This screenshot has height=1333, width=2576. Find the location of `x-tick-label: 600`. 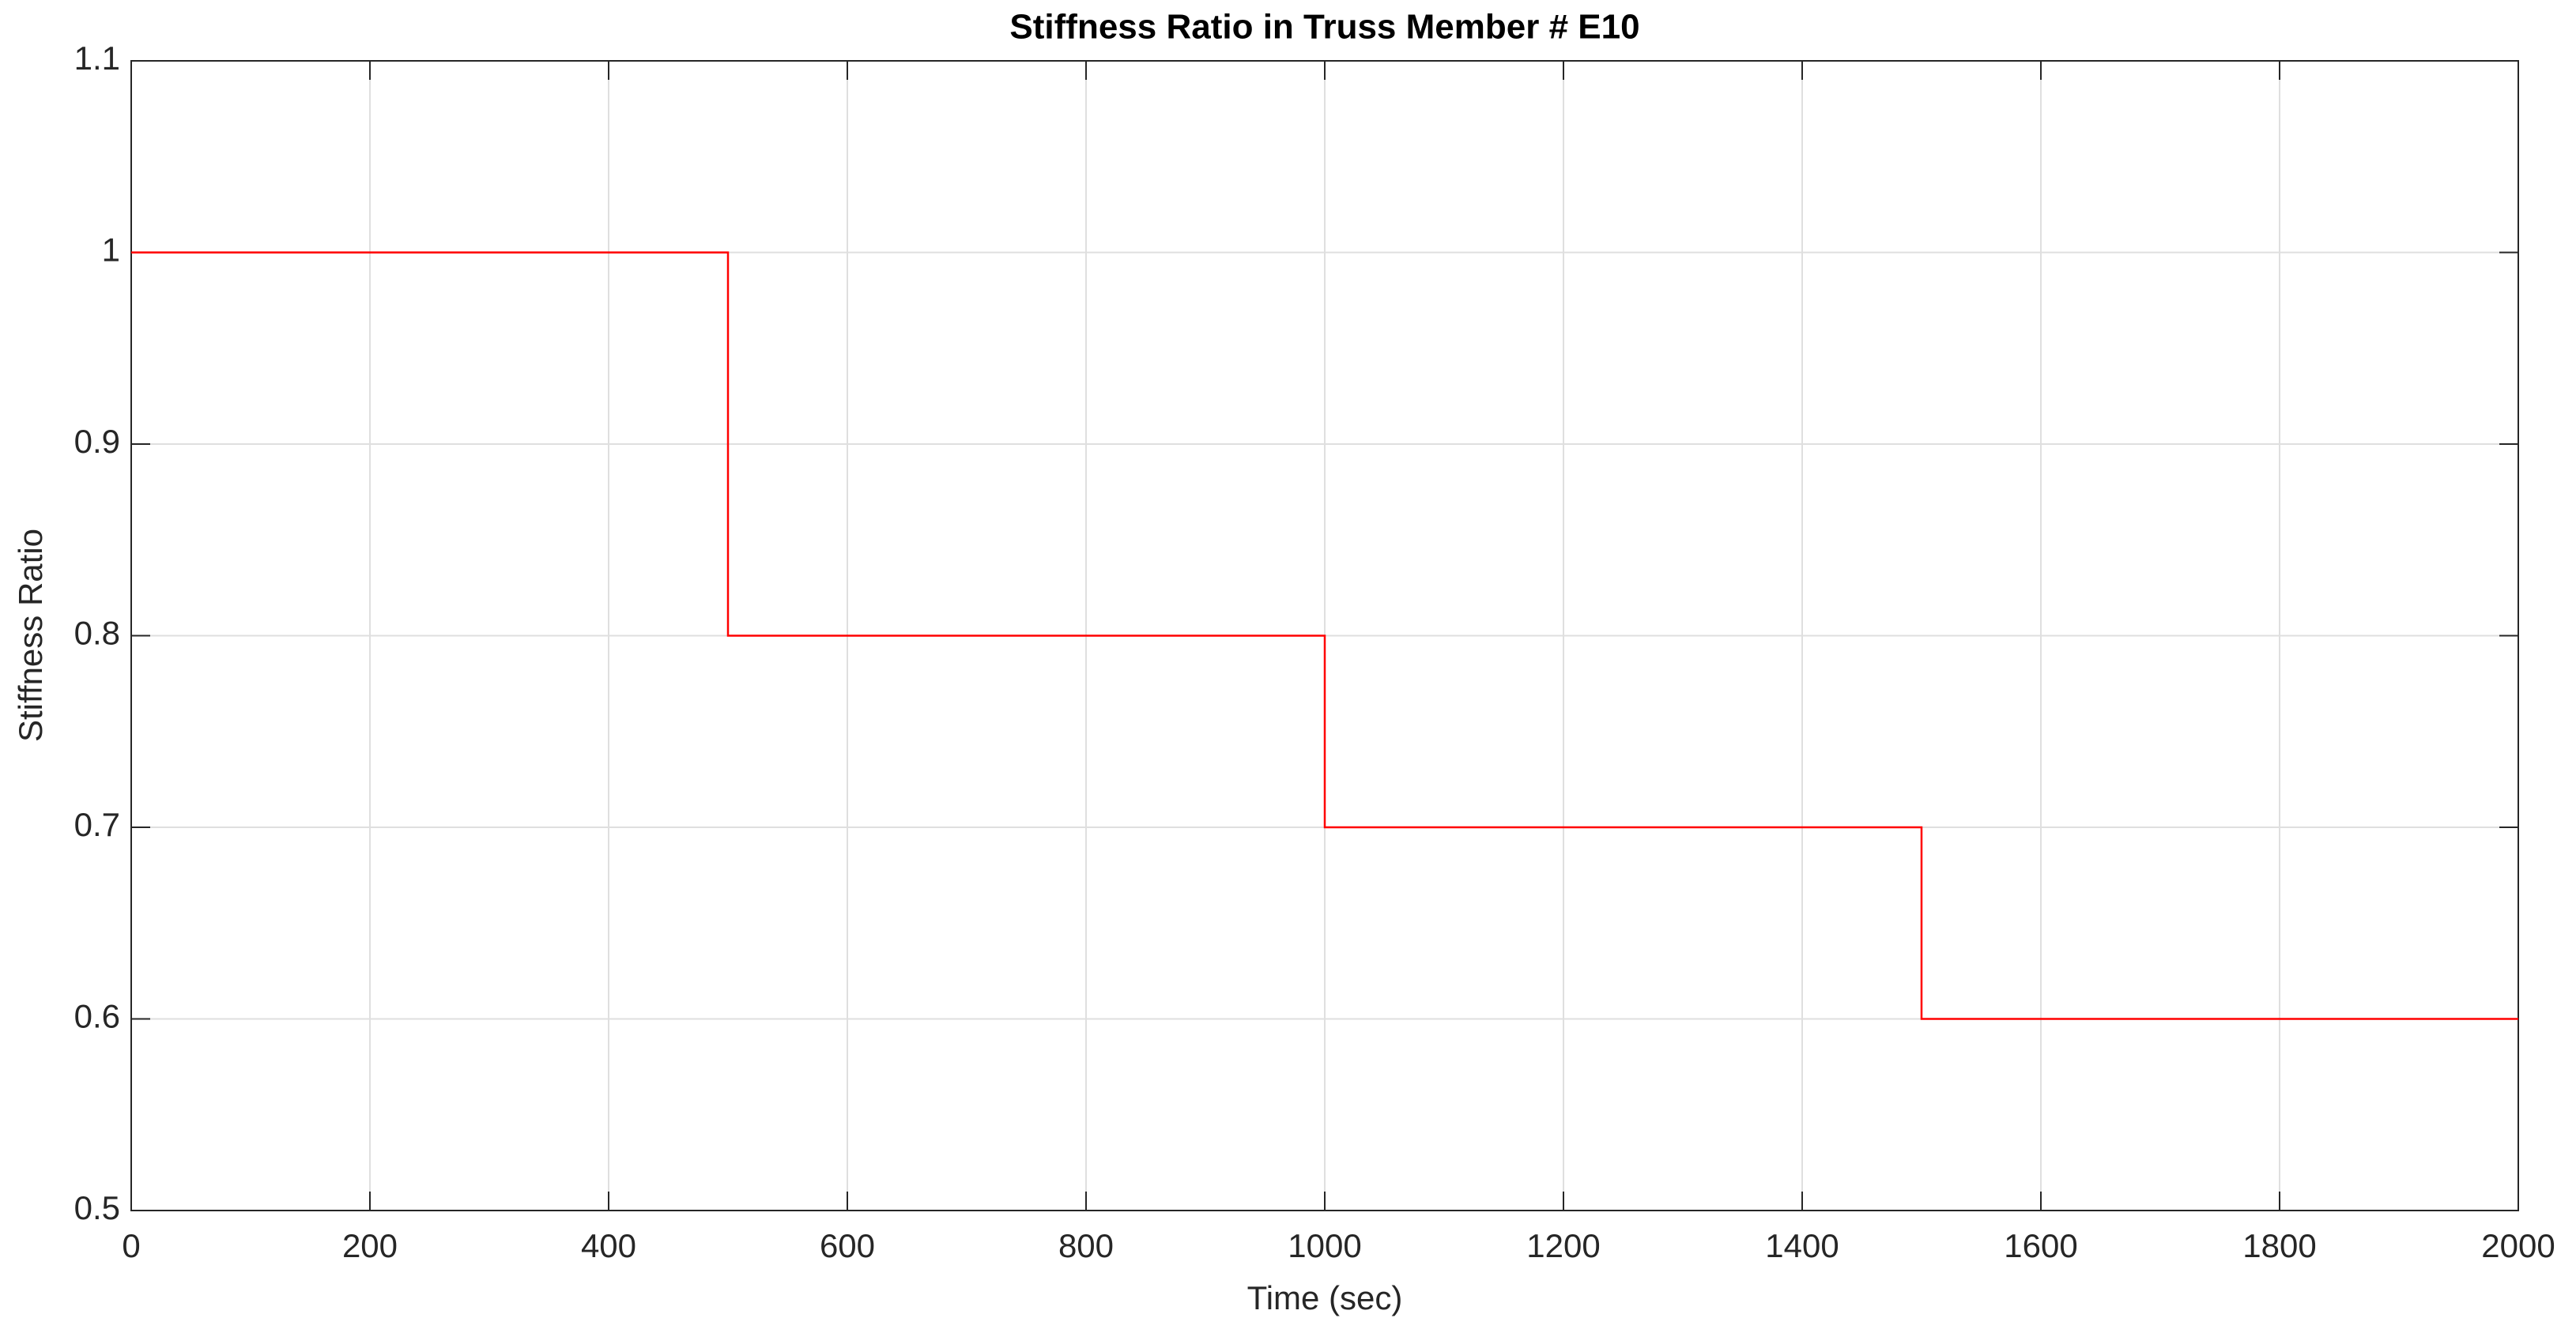

x-tick-label: 600 is located at coordinates (848, 1245).